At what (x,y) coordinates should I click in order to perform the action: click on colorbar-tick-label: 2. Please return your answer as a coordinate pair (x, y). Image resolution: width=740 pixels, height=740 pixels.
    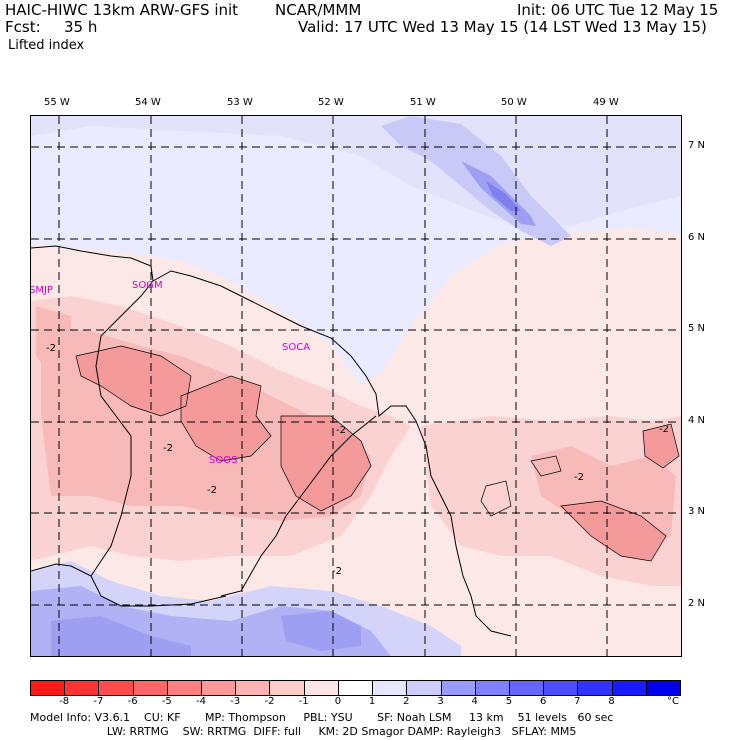
    Looking at the image, I should click on (406, 701).